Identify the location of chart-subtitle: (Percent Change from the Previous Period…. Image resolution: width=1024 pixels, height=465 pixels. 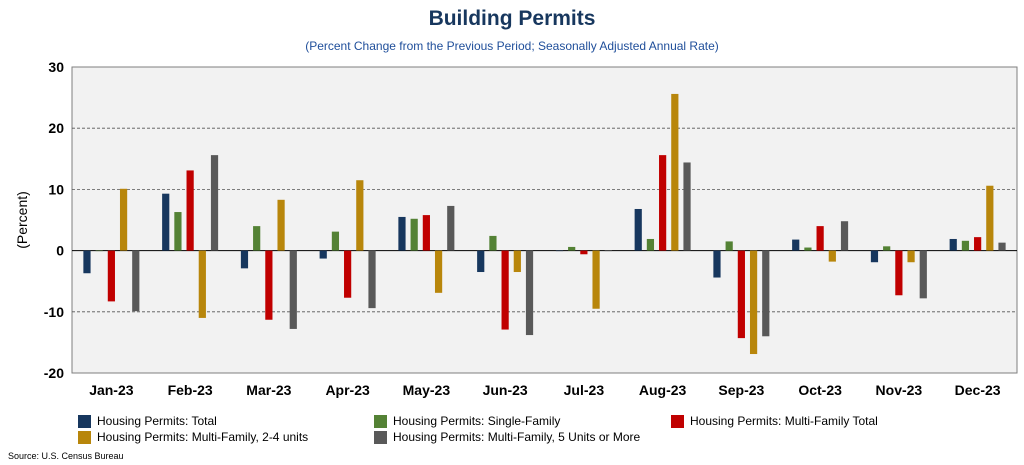
(512, 46).